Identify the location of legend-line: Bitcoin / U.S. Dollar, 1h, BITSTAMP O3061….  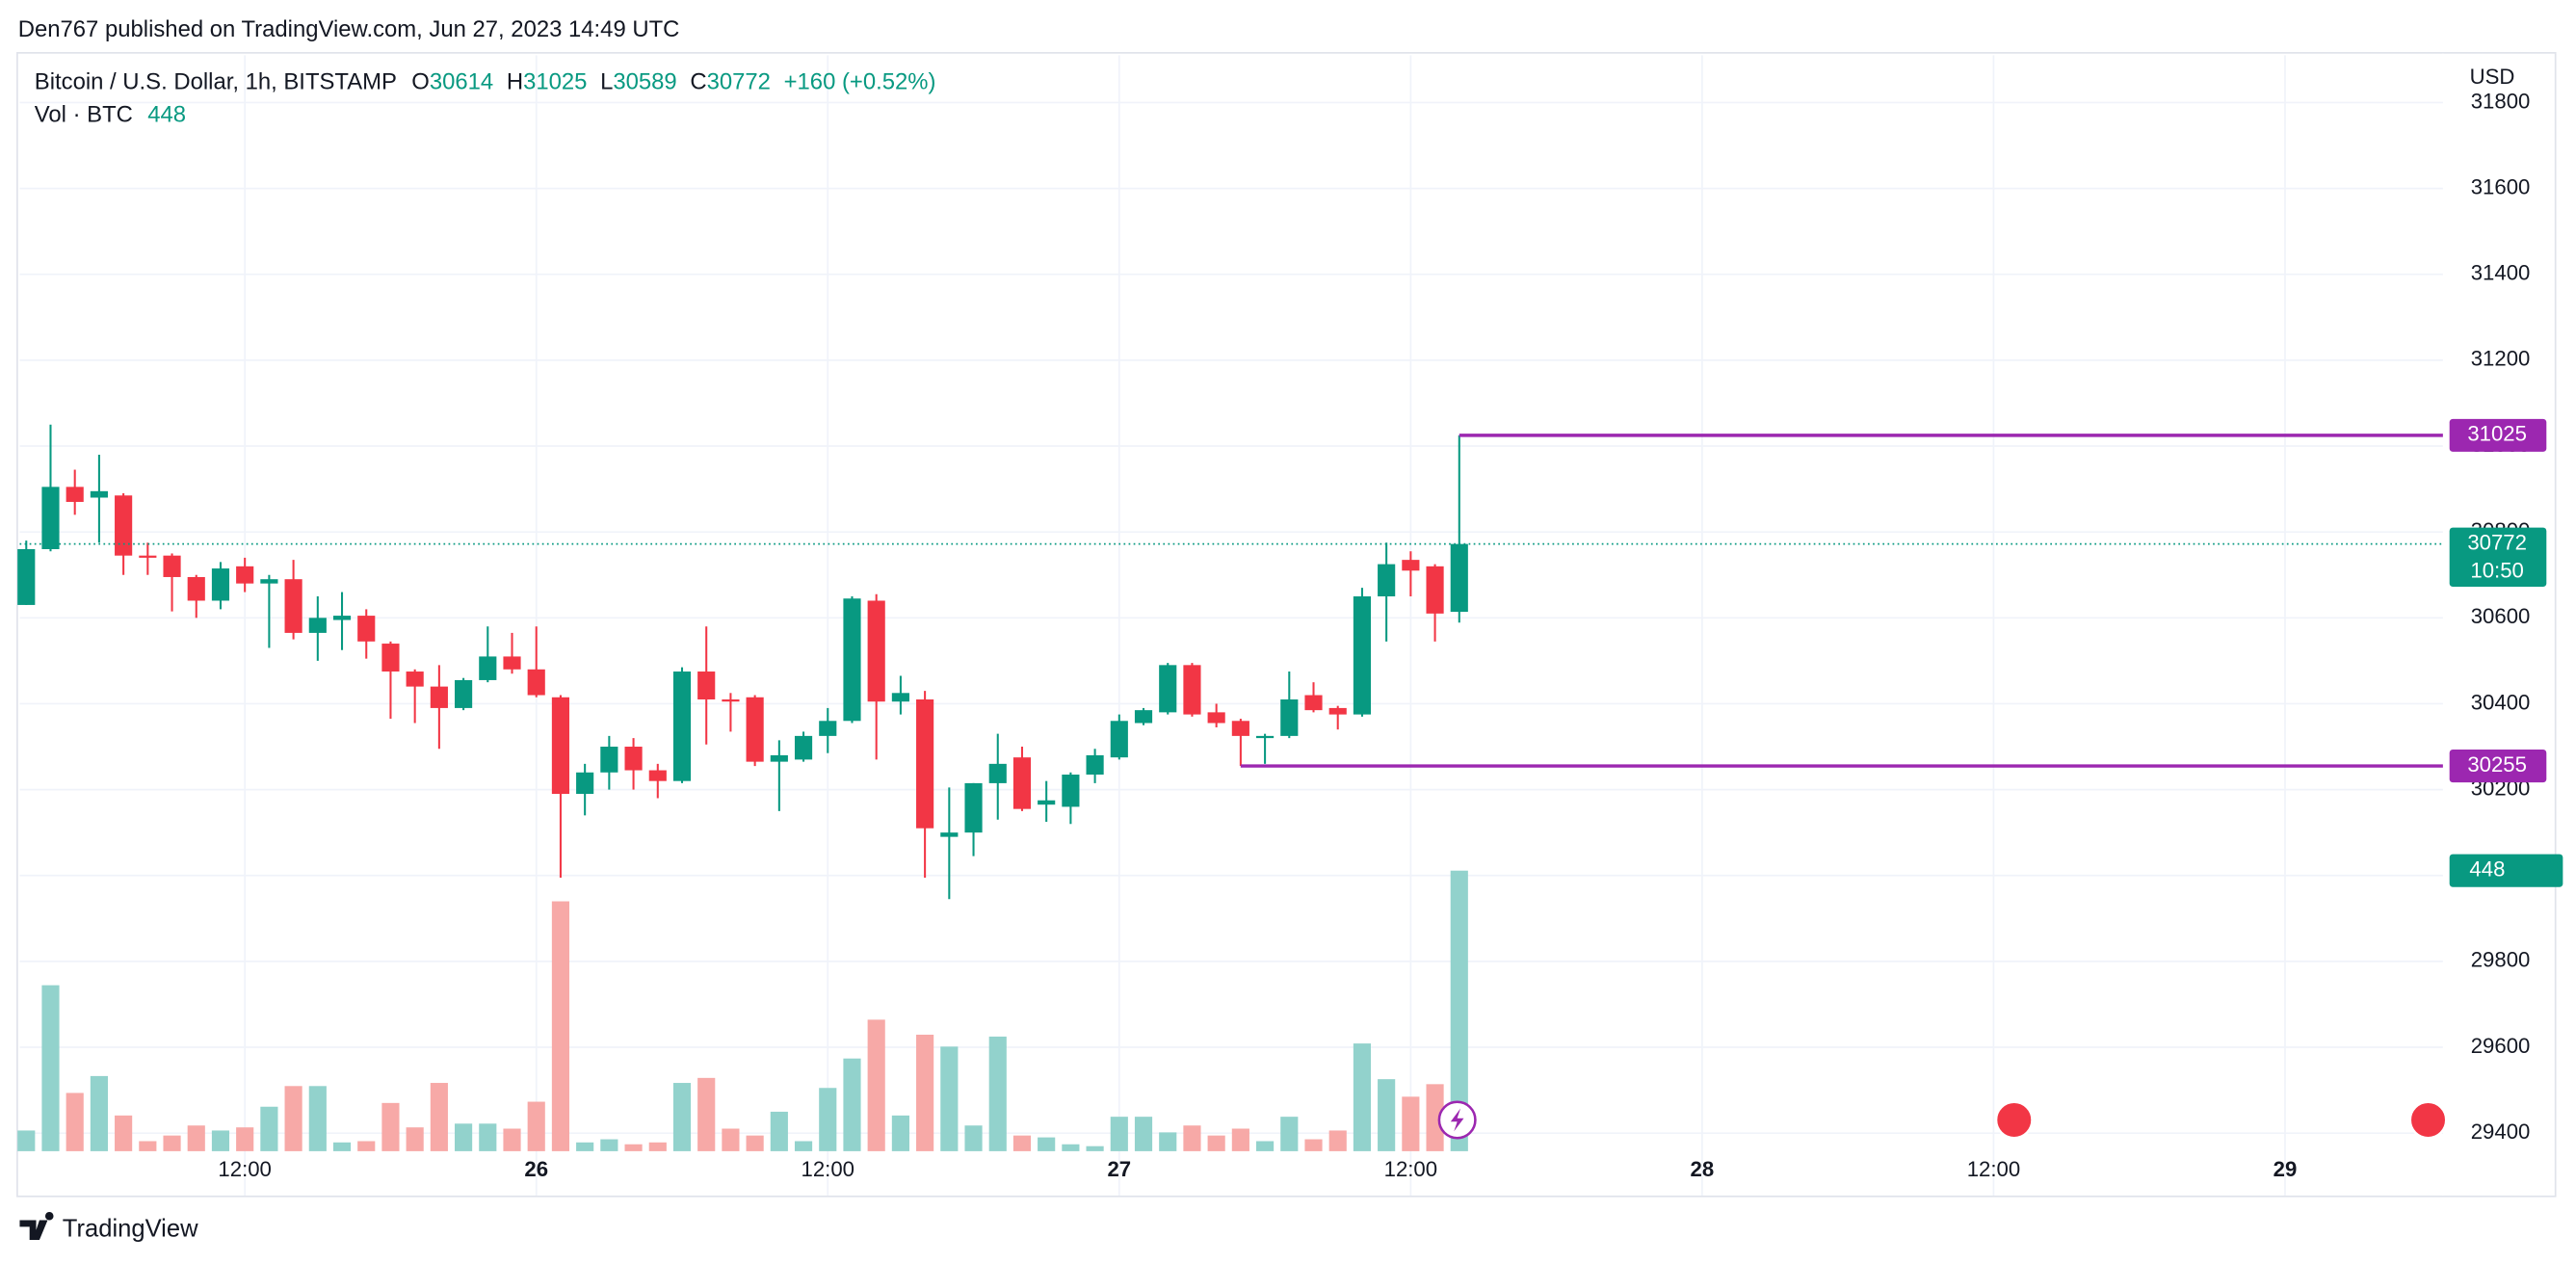
(485, 82).